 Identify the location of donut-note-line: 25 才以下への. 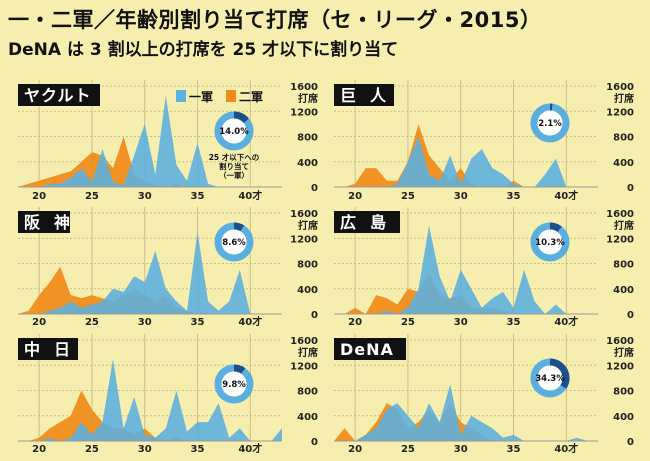
(234, 157).